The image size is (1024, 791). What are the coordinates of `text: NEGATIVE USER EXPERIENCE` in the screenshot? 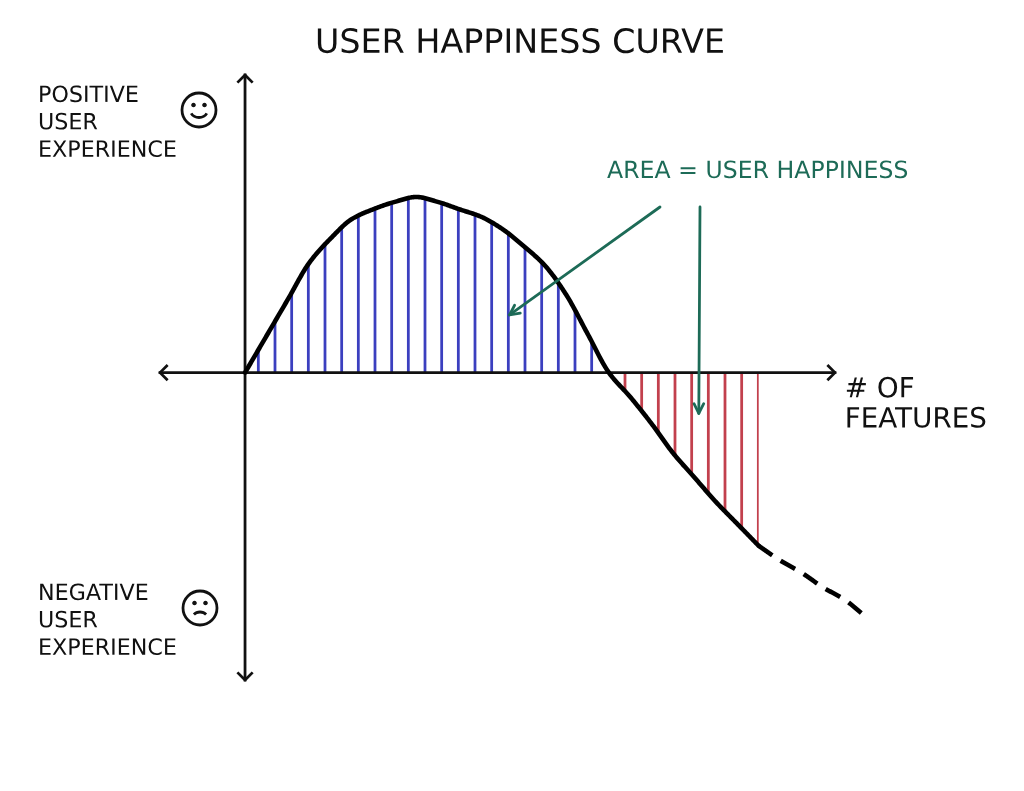 It's located at (107, 619).